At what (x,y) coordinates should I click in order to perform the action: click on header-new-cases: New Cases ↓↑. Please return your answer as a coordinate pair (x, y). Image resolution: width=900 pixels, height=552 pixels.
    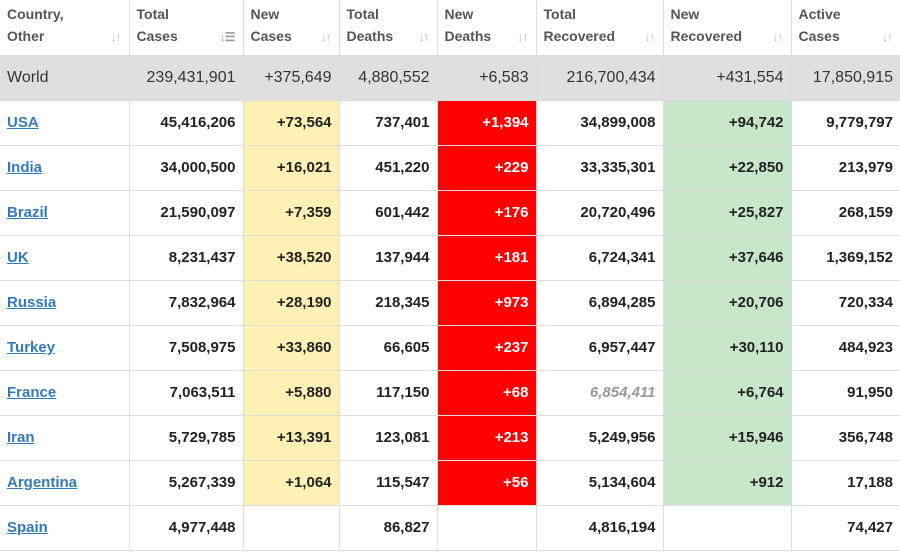
    Looking at the image, I should click on (291, 28).